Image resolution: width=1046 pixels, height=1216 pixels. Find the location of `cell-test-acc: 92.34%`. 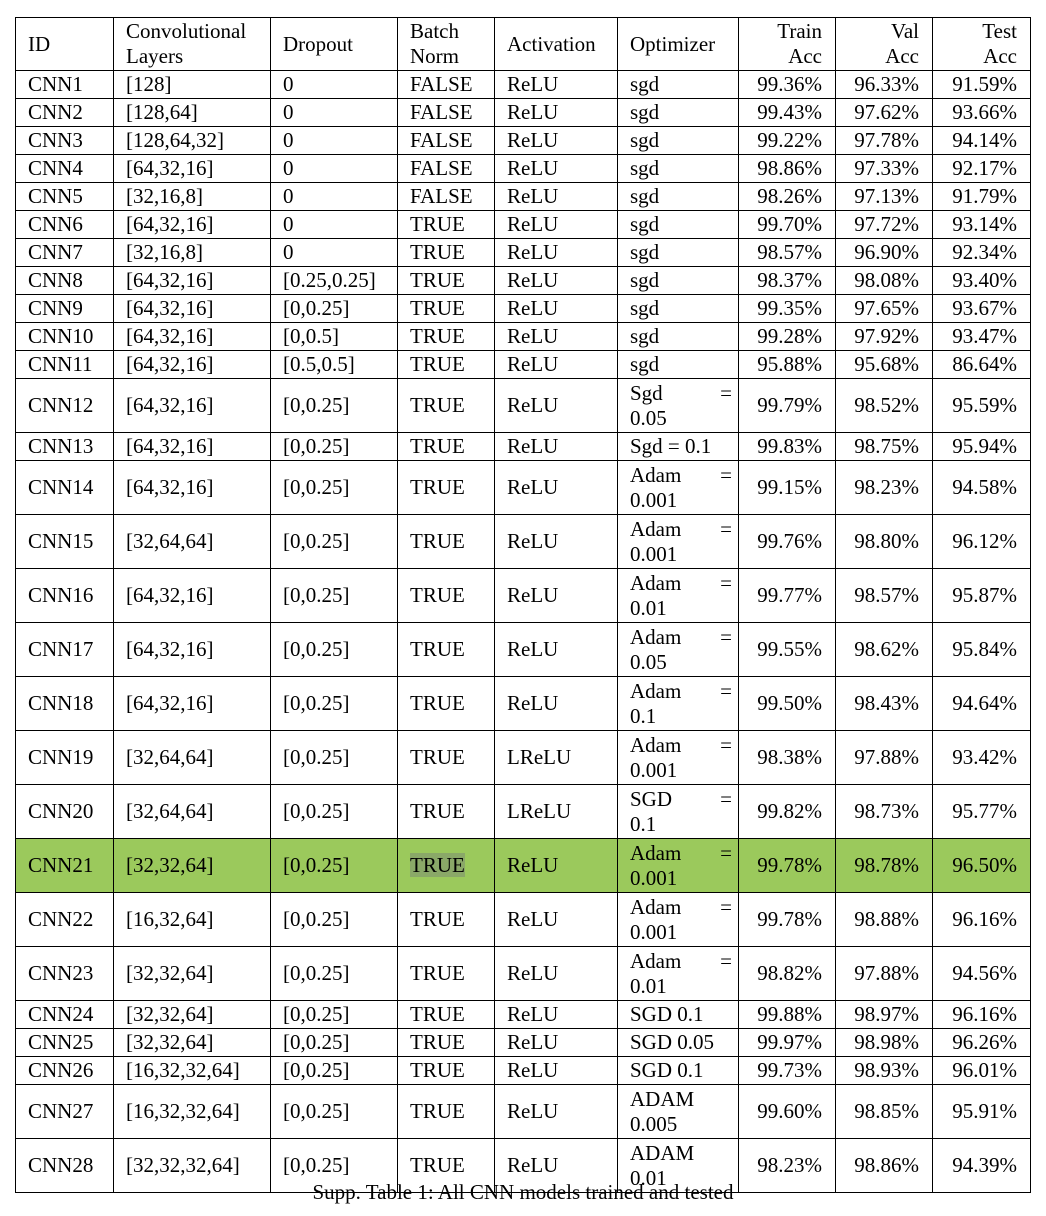

cell-test-acc: 92.34% is located at coordinates (981, 252).